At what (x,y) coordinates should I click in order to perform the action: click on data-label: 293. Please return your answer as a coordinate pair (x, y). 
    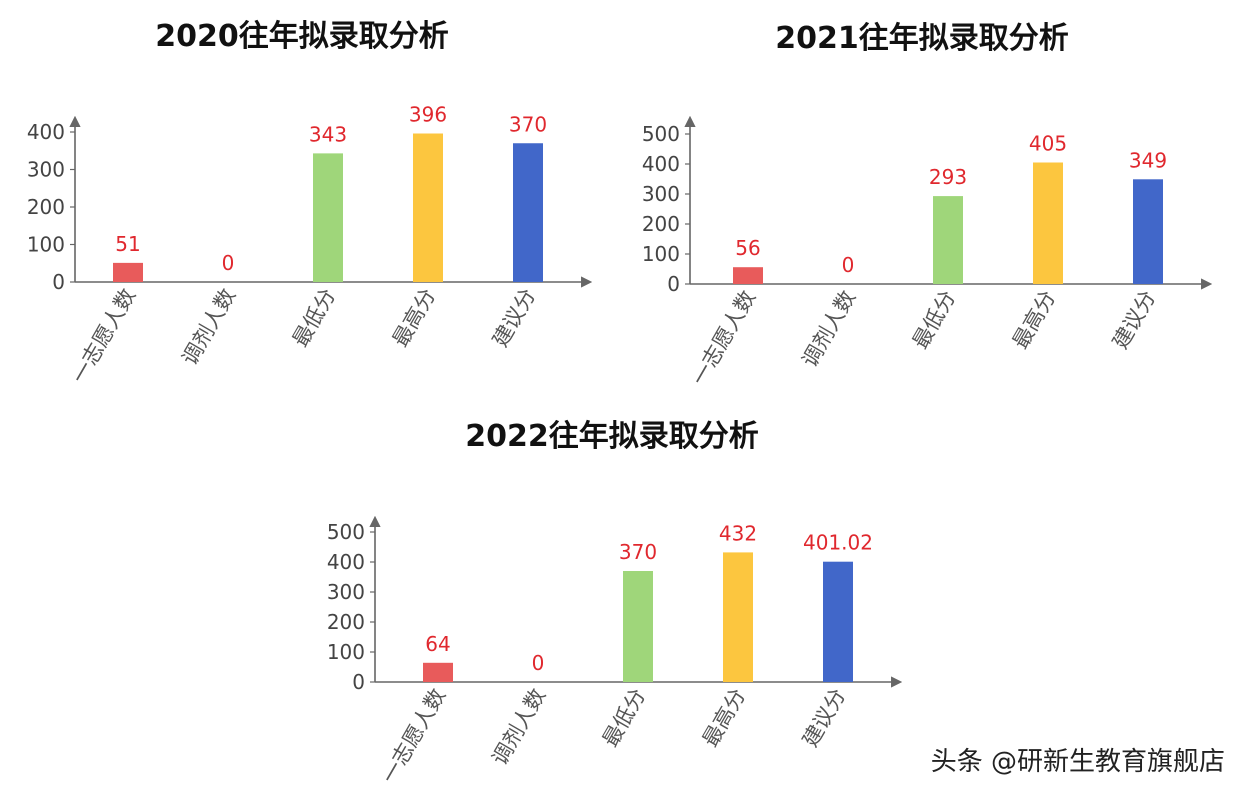
    Looking at the image, I should click on (948, 177).